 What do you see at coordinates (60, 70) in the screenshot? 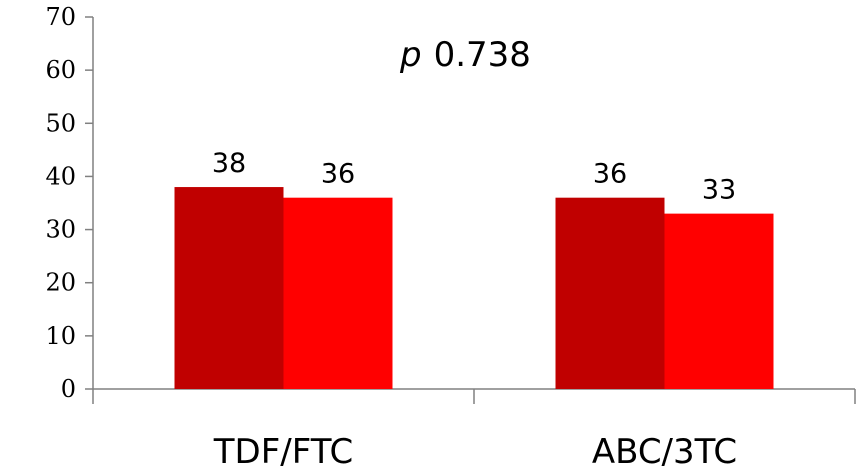
I see `y-tick-label: 60` at bounding box center [60, 70].